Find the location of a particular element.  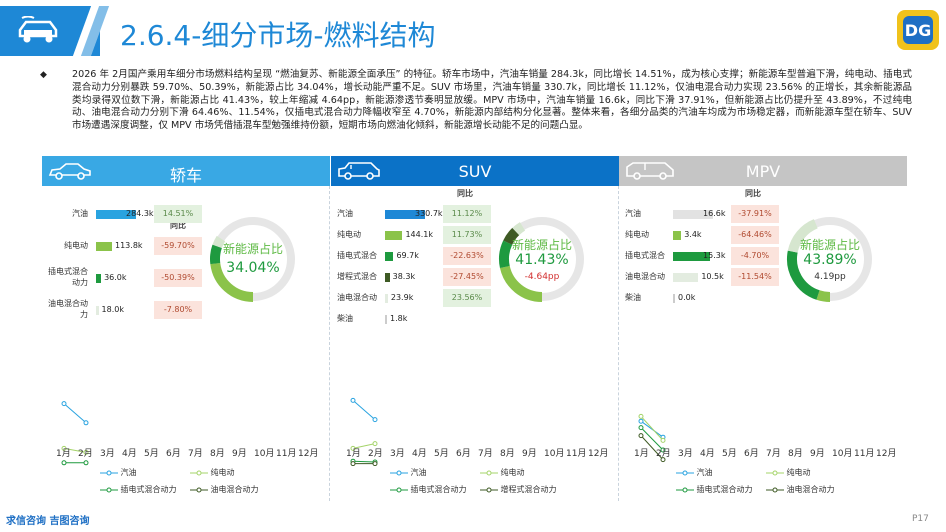

fuel-row: 汽油 330.7k 11.12% is located at coordinates (431, 215).